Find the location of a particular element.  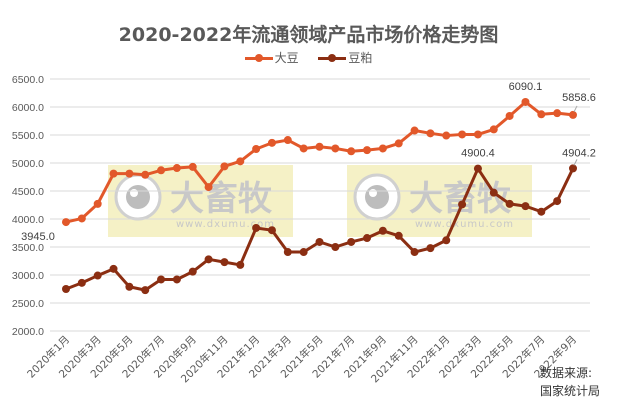

legend-item-soymeal: 豆粕 is located at coordinates (345, 57).